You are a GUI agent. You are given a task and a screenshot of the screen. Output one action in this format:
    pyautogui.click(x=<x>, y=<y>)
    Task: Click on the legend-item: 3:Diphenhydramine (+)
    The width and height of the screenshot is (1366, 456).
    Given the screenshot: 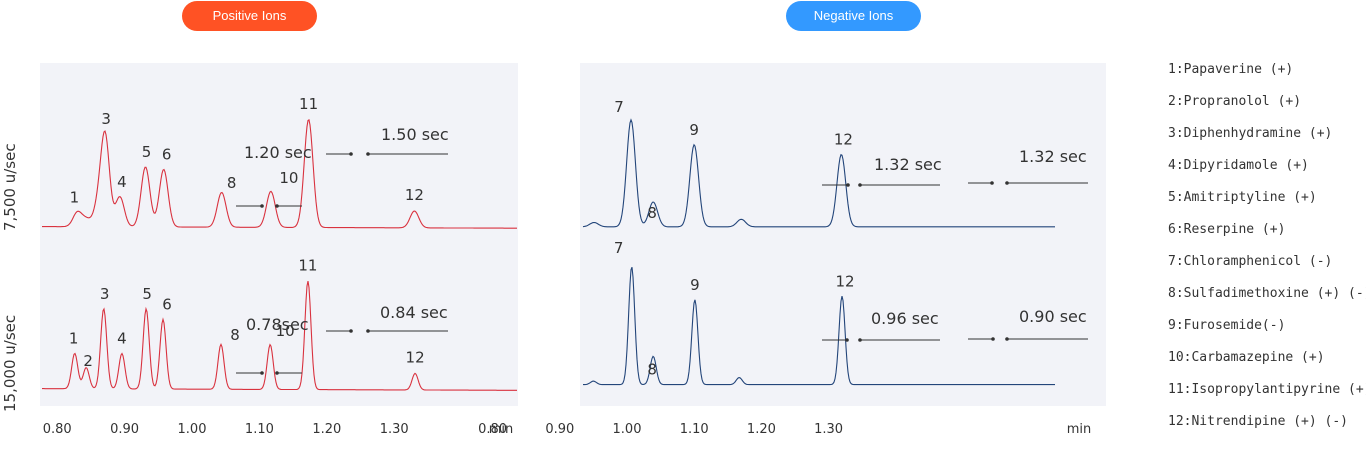 What is the action you would take?
    pyautogui.click(x=1250, y=133)
    